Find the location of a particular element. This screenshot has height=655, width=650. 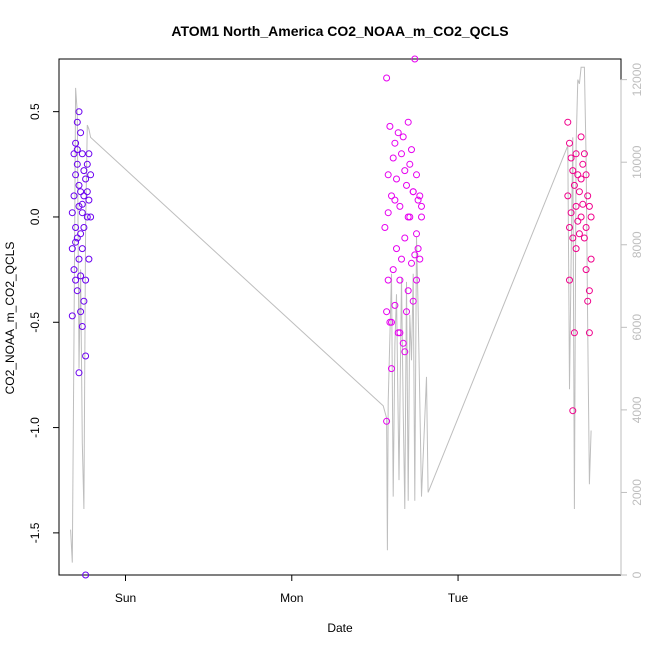

chart-title: ATOM1 North_America CO2_NOAA_m_CO2_QCLS is located at coordinates (339, 31).